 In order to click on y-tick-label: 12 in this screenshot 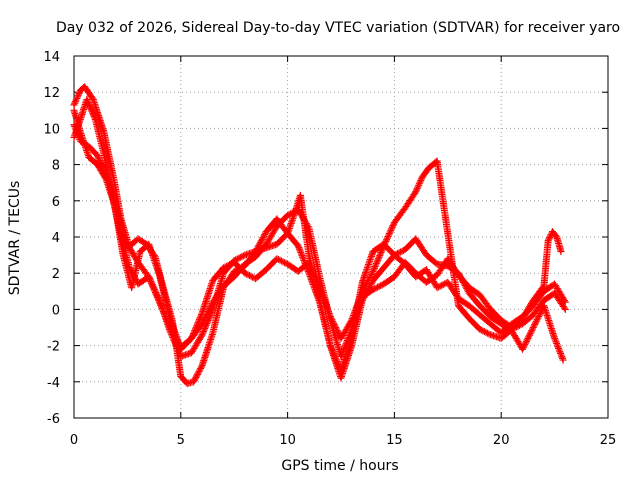, I will do `click(51, 93)`.